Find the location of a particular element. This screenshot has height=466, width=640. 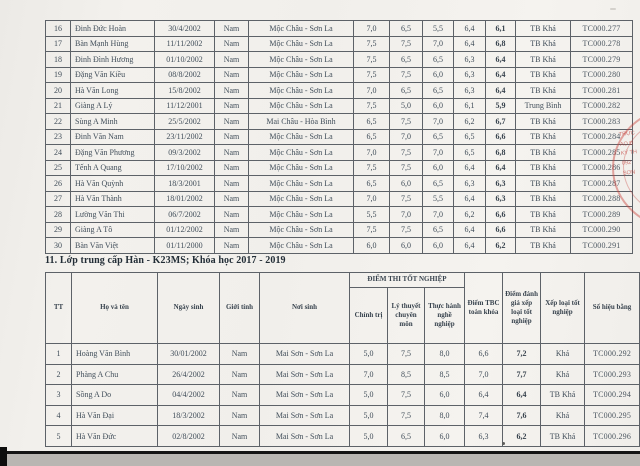

table-cell: 6,2 is located at coordinates (469, 121).